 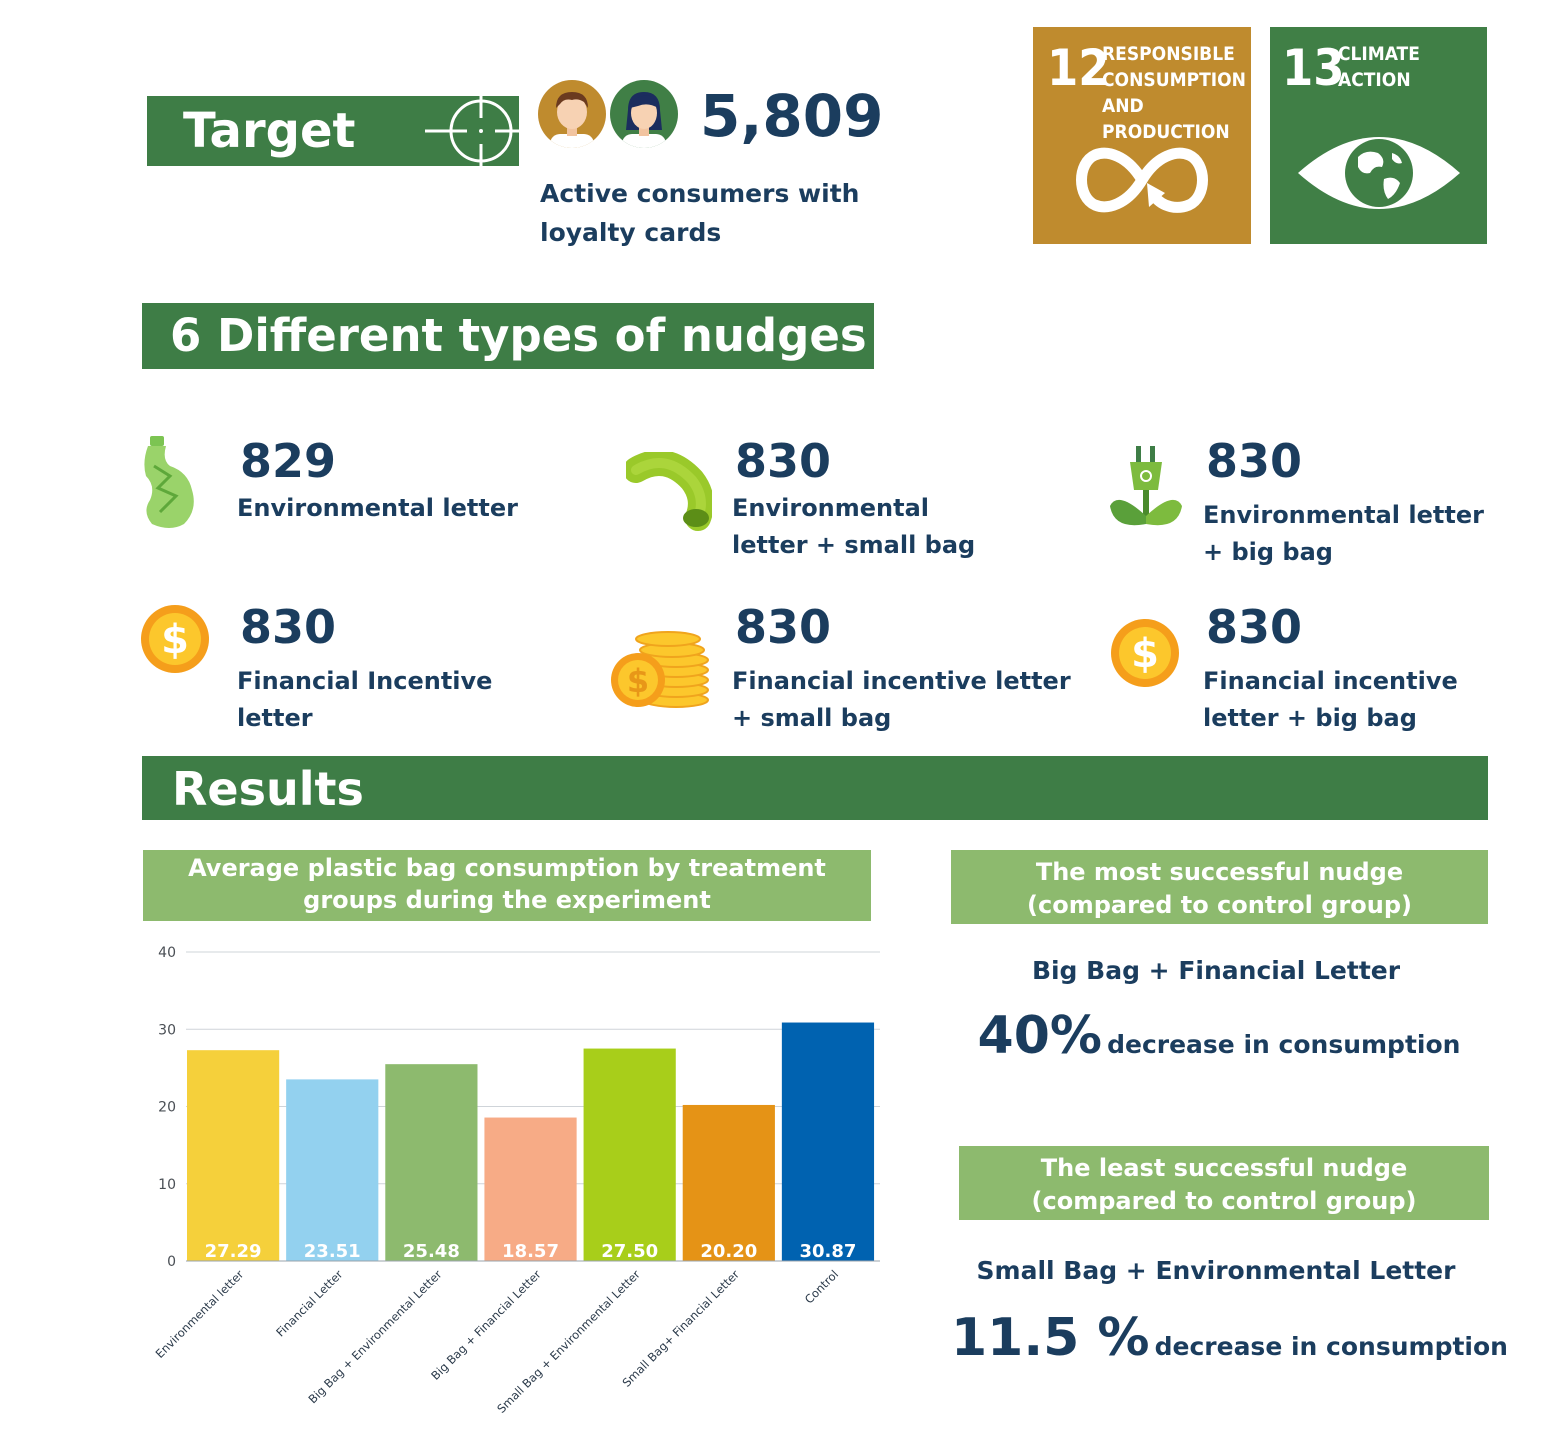 What do you see at coordinates (233, 1251) in the screenshot?
I see `bar-value-label: 27.29` at bounding box center [233, 1251].